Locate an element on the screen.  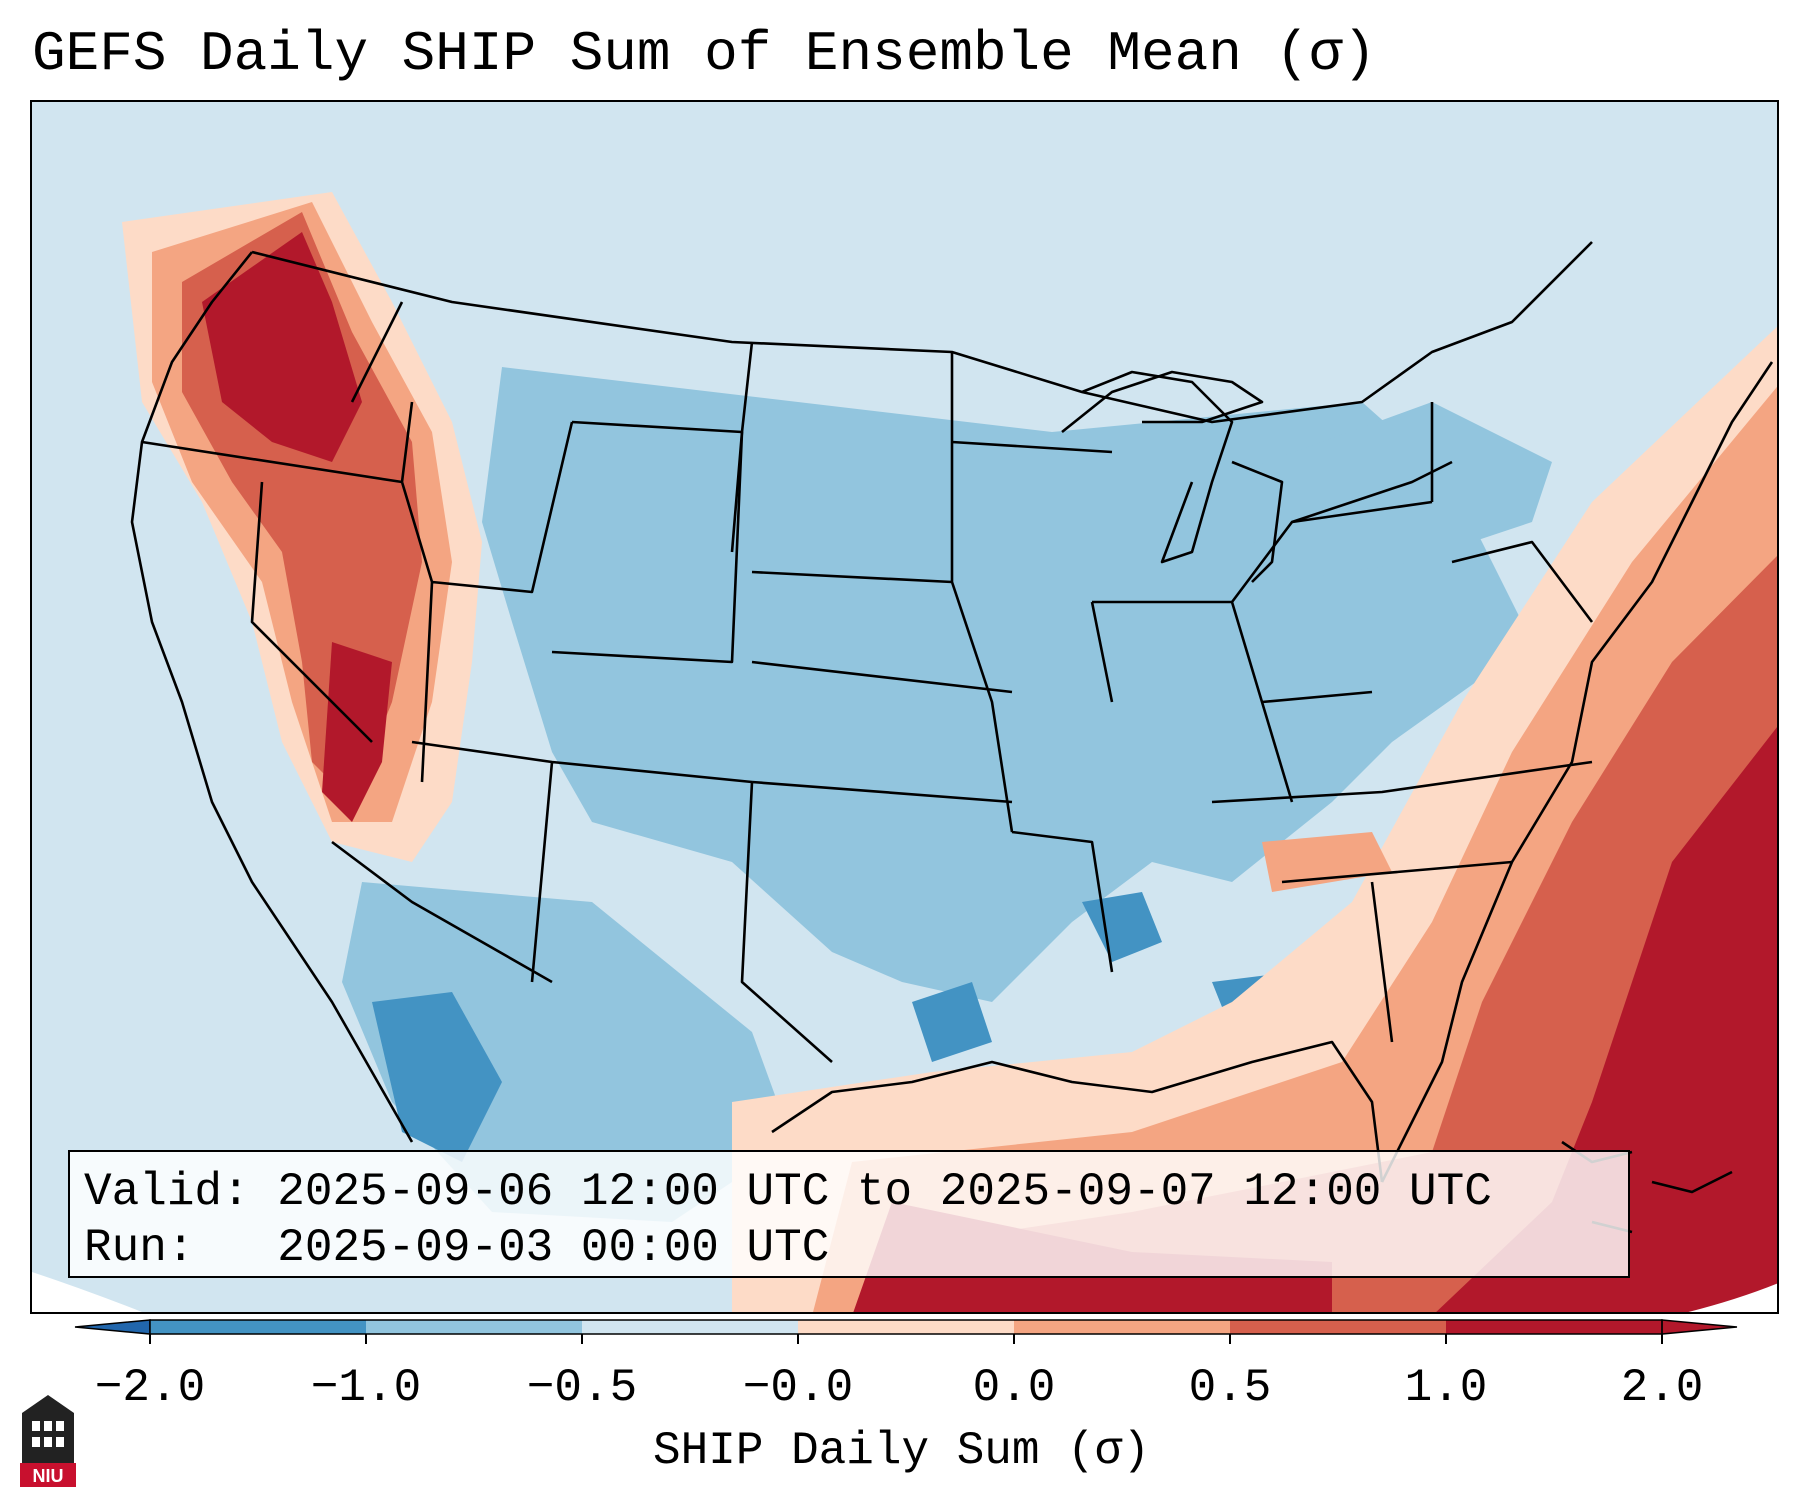
colorbar-tick-label: 0.0 is located at coordinates (1014, 1388).